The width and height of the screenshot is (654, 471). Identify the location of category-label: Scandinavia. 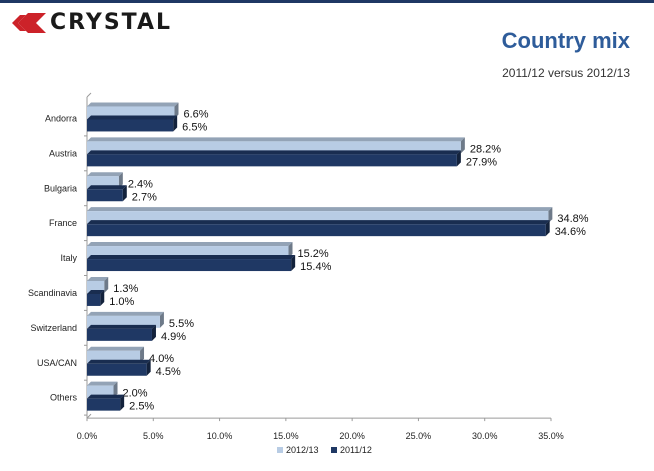
(52, 293).